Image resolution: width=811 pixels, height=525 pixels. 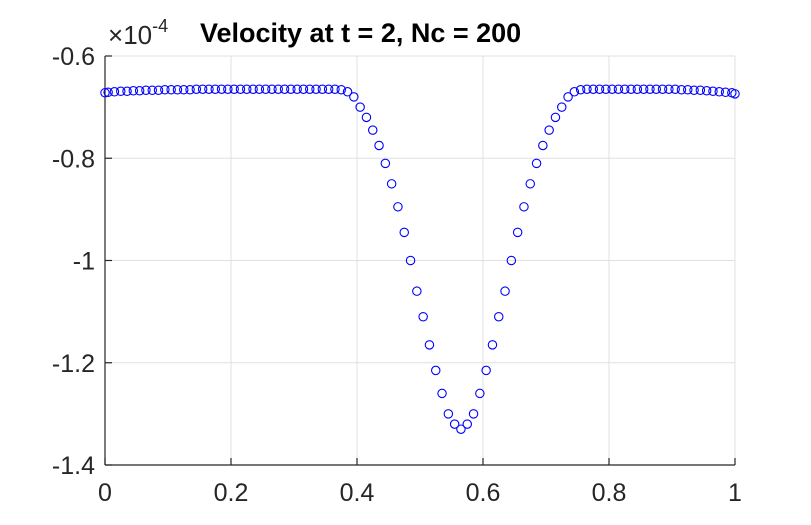 I want to click on x-tick-label-3: 0.6, so click(x=483, y=493).